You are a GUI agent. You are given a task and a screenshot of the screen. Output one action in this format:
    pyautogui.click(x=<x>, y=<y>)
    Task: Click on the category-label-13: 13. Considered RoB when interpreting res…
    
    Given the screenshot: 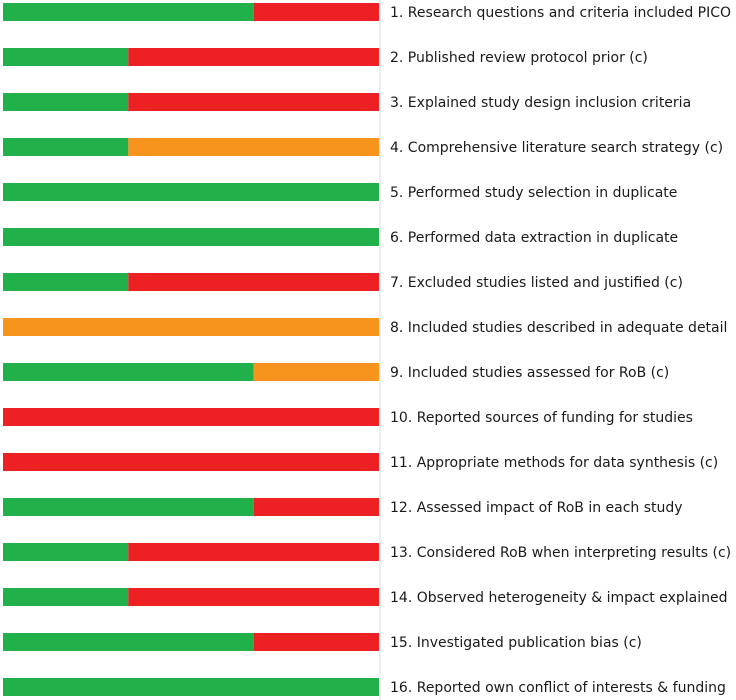 What is the action you would take?
    pyautogui.click(x=560, y=553)
    